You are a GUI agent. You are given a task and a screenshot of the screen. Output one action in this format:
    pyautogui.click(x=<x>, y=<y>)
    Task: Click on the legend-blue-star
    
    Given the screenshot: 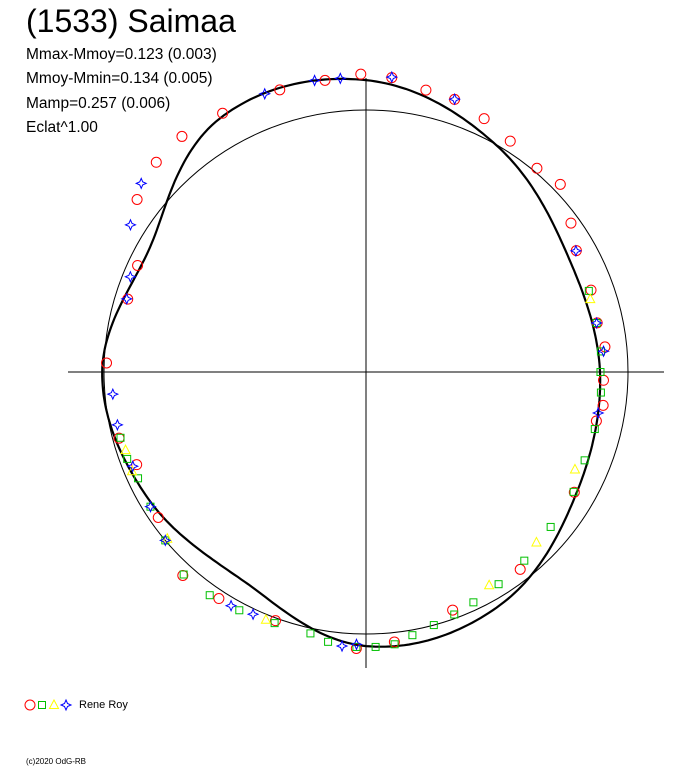 What is the action you would take?
    pyautogui.click(x=66, y=705)
    